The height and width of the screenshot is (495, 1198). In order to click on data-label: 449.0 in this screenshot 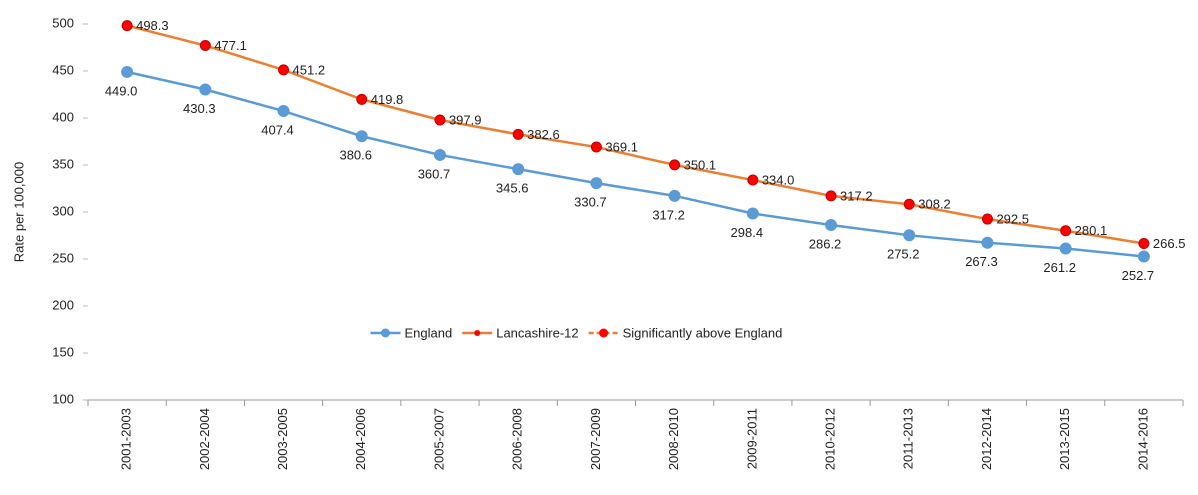, I will do `click(121, 90)`.